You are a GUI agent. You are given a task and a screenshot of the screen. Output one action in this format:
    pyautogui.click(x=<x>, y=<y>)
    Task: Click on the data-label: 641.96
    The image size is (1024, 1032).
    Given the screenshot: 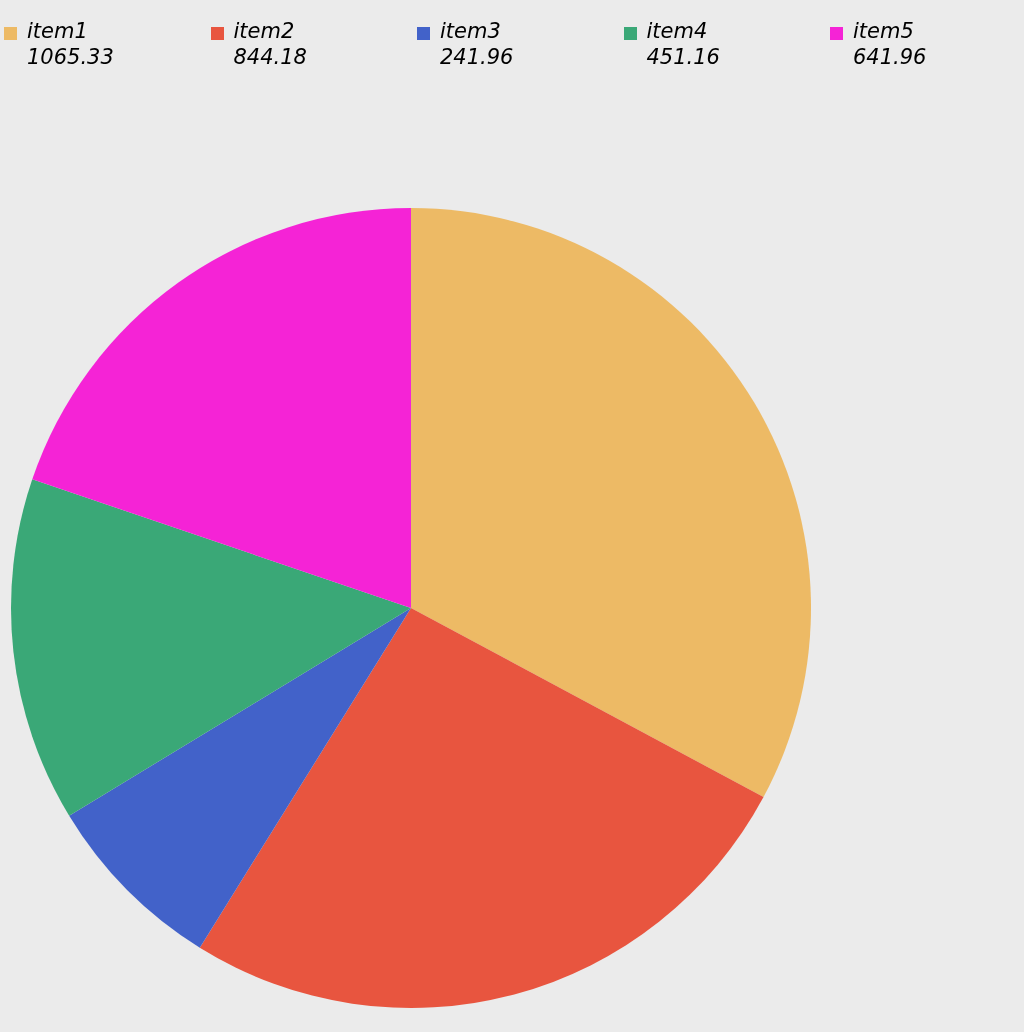 What is the action you would take?
    pyautogui.click(x=890, y=57)
    